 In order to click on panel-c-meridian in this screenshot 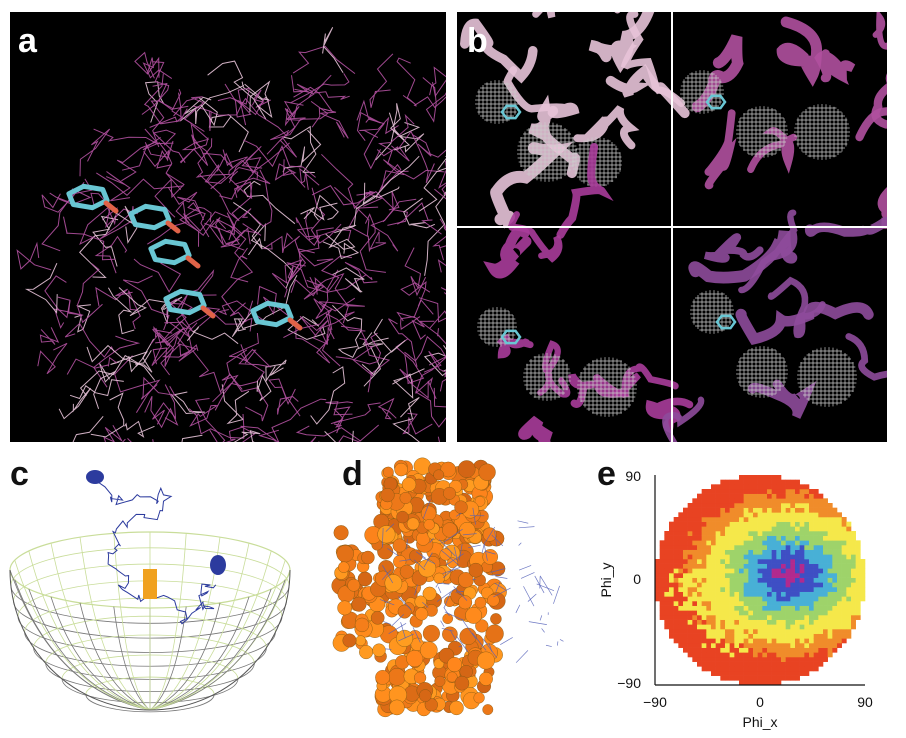, I will do `click(115, 656)`.